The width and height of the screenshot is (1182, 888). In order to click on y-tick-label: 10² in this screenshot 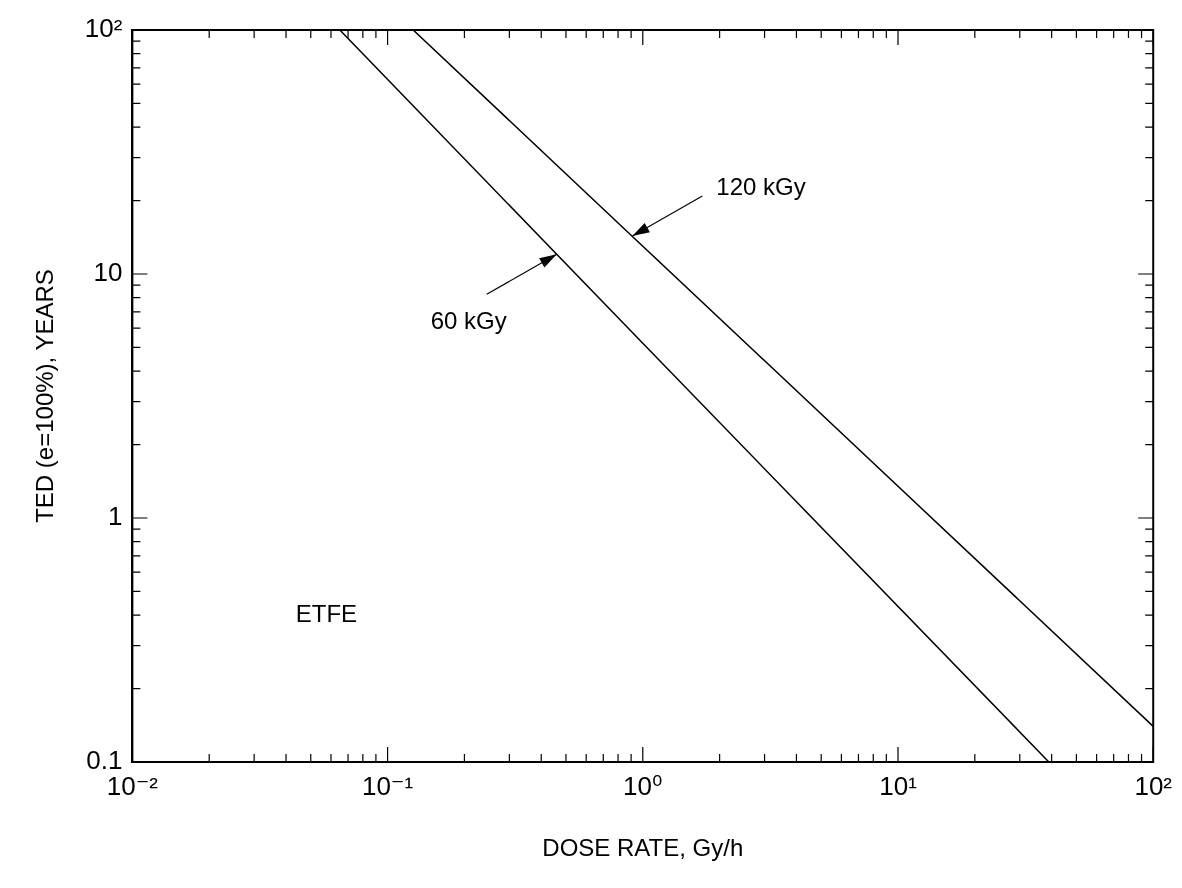, I will do `click(103, 28)`.